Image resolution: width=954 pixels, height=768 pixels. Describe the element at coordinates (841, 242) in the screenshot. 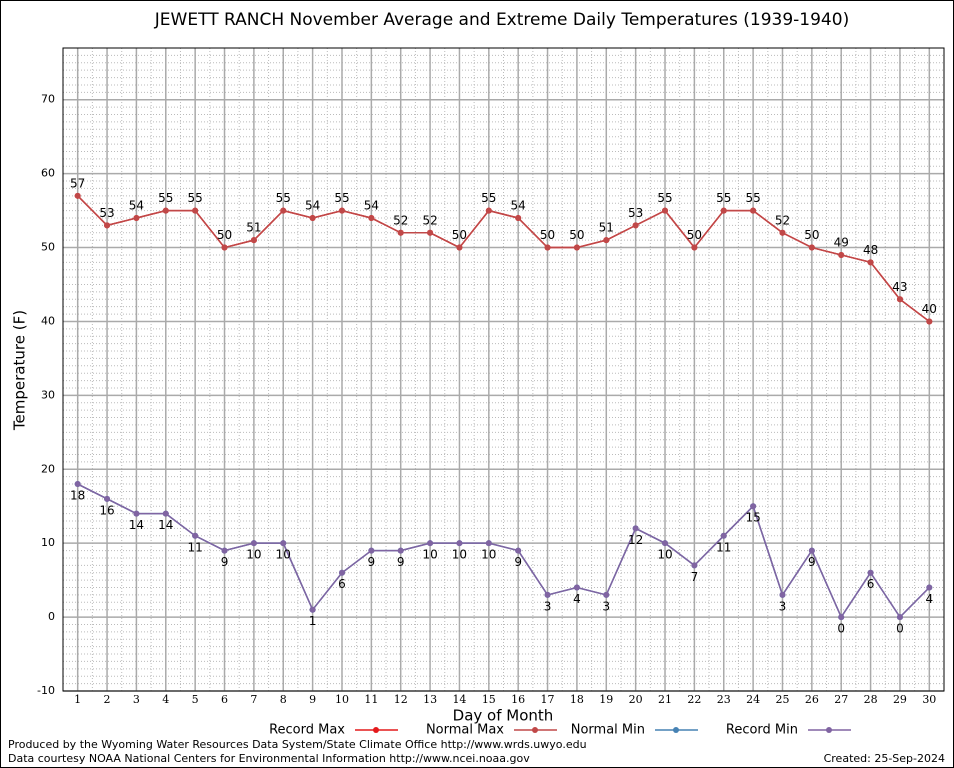

I see `data-label: 49` at that location.